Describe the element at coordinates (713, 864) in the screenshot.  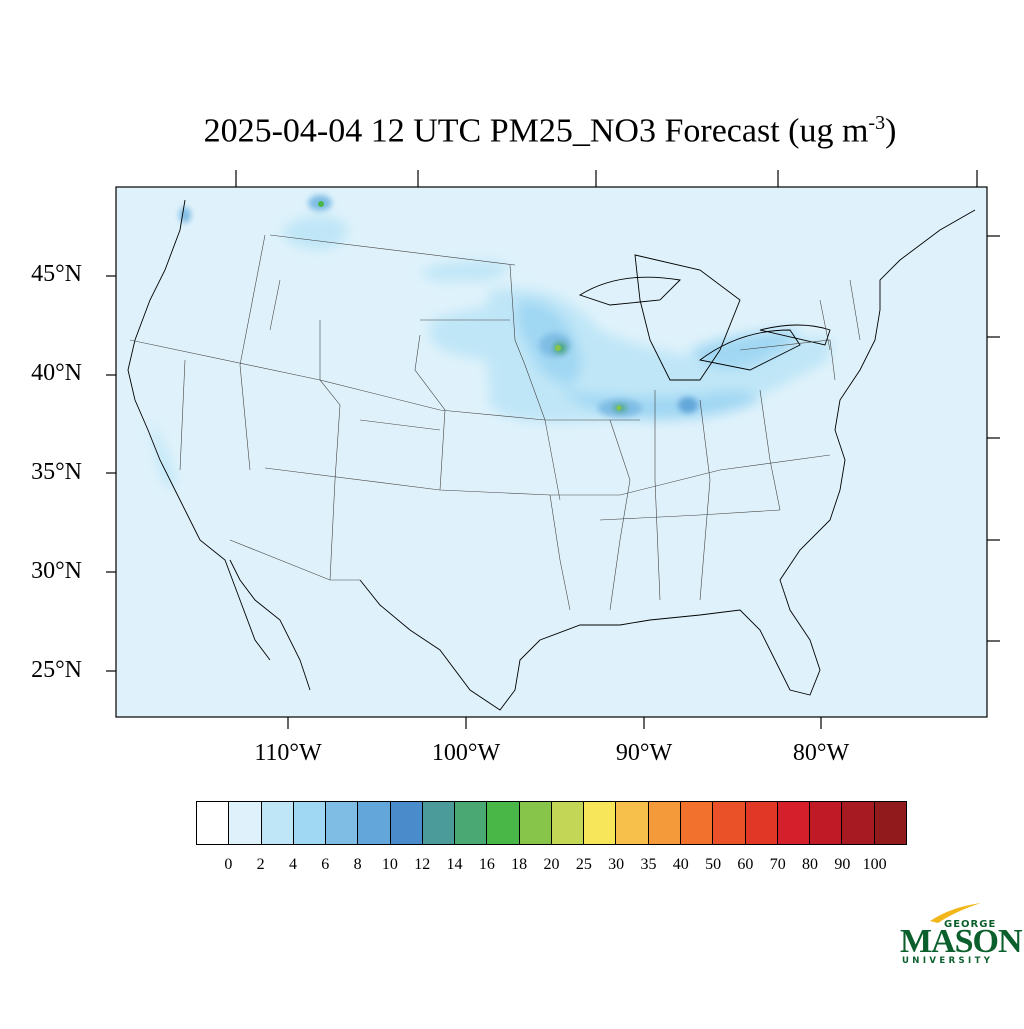
I see `colorbar-label: 50` at that location.